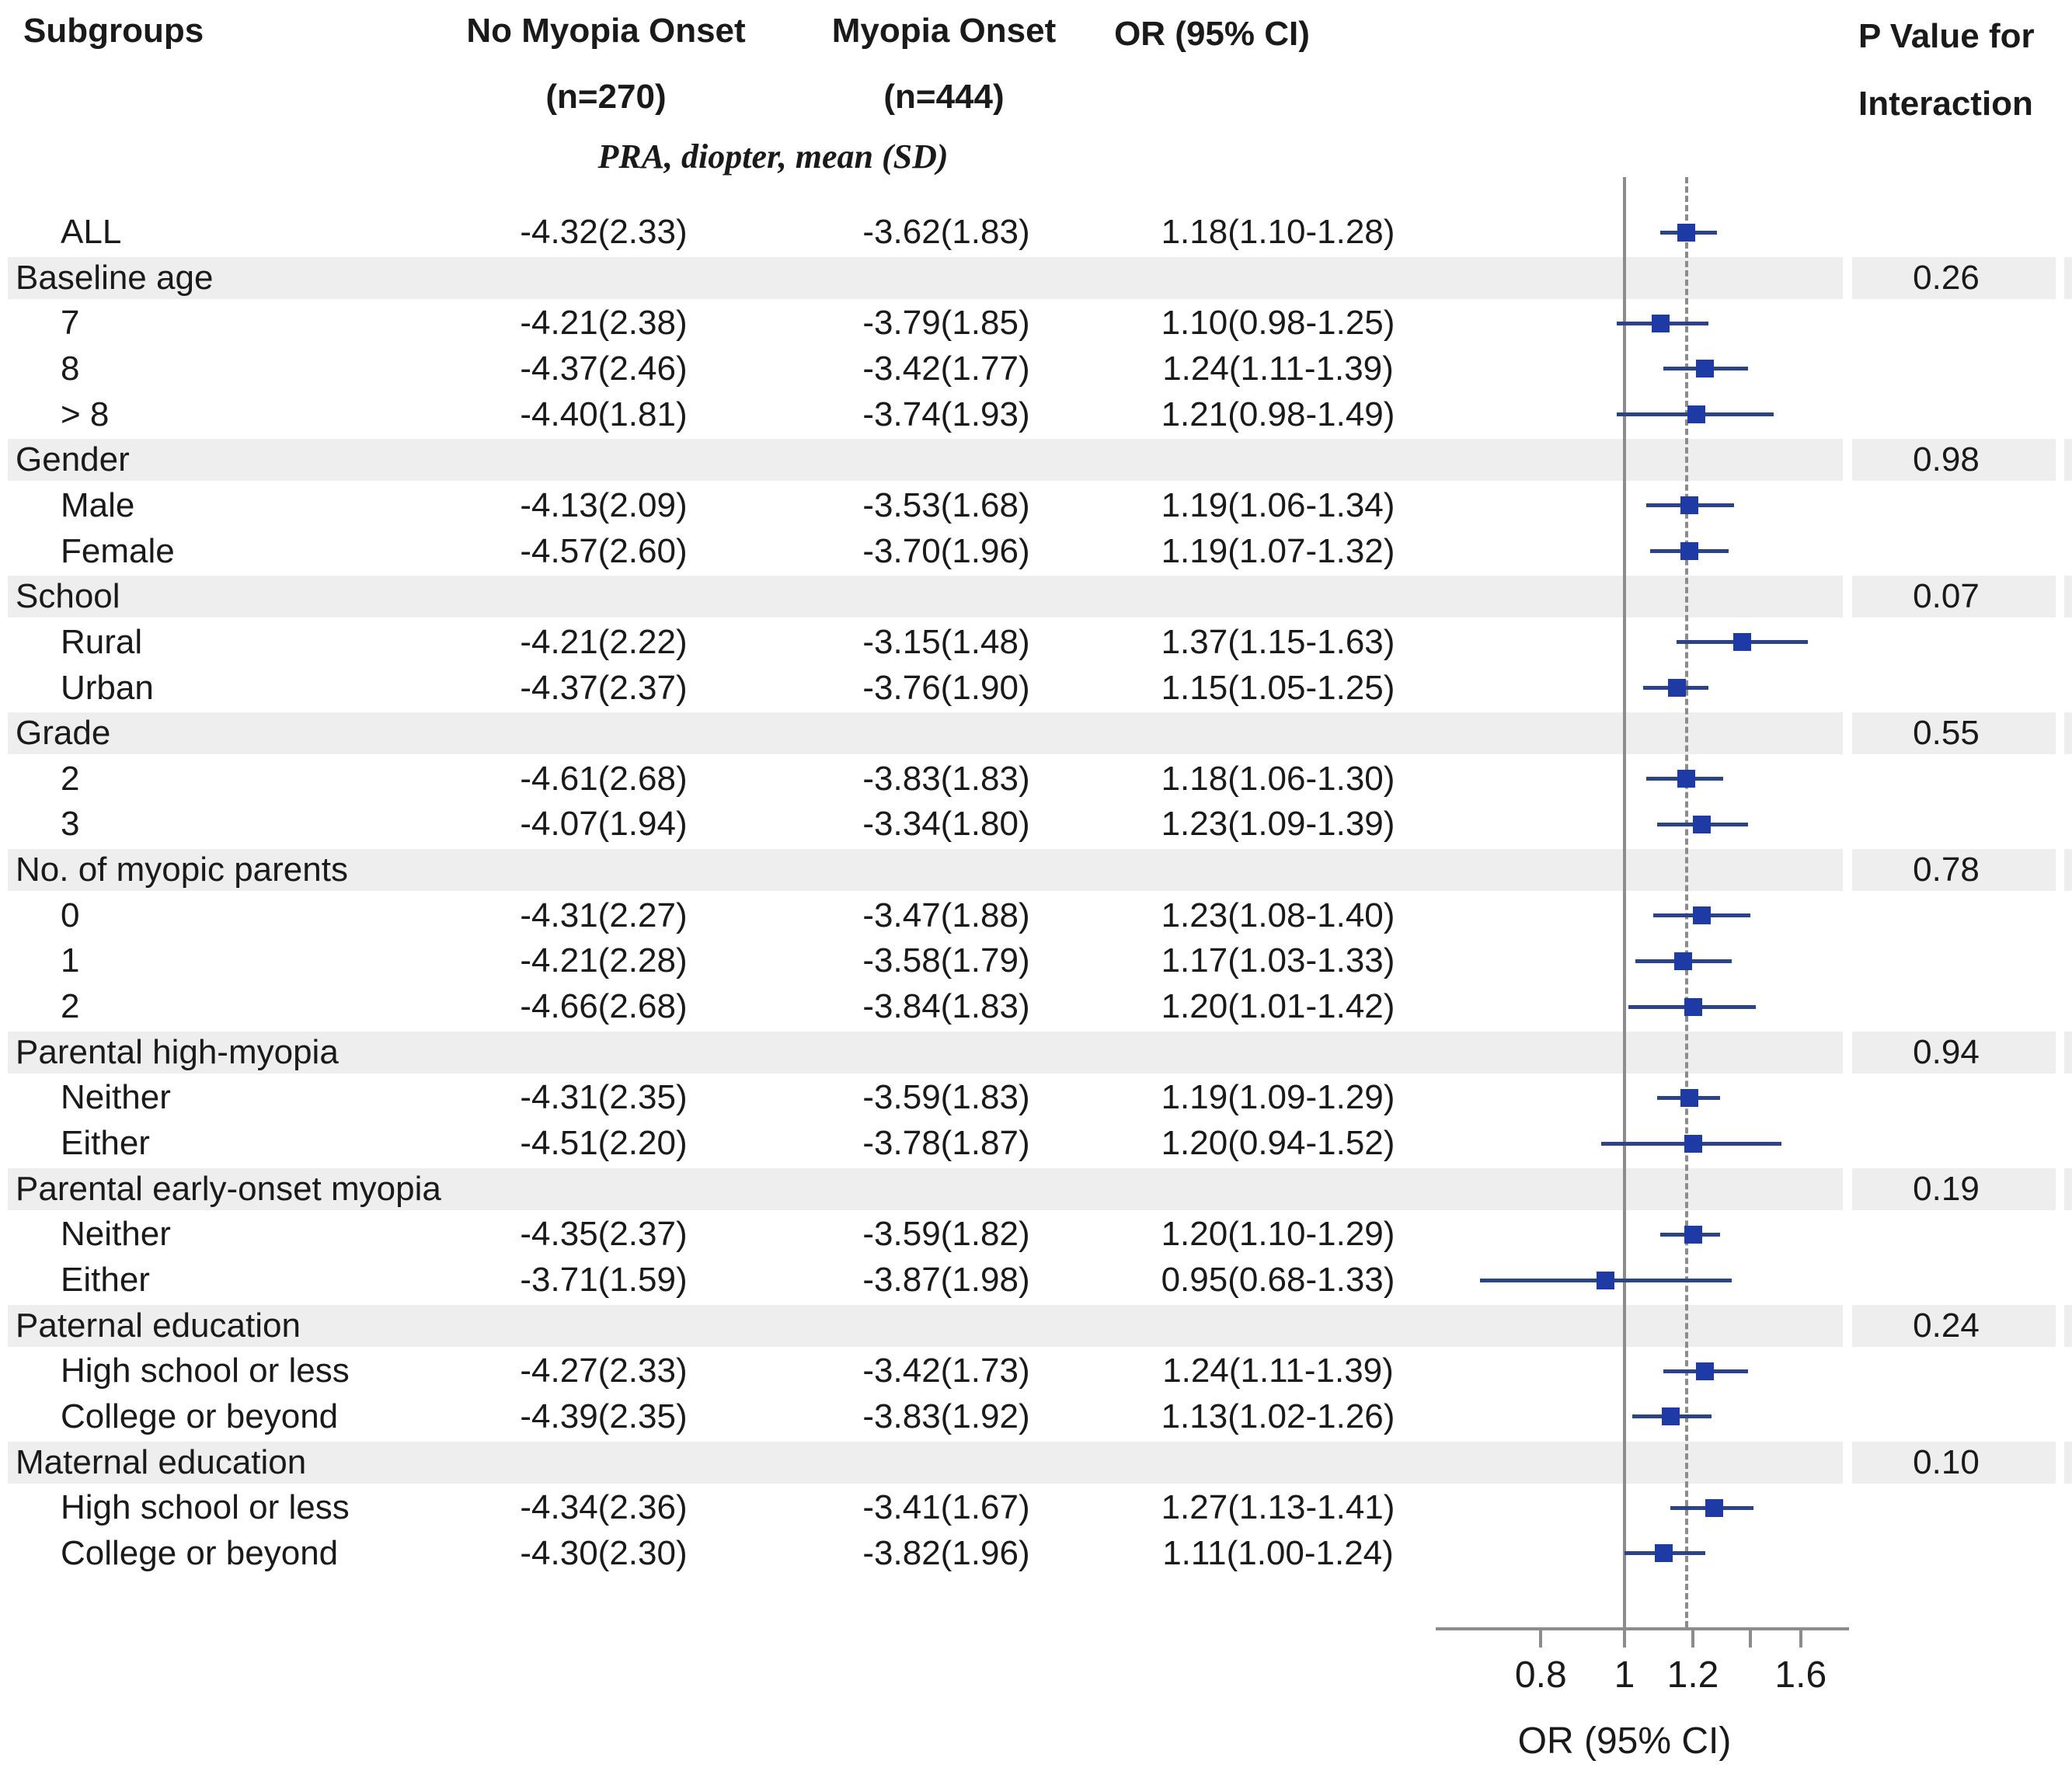 This screenshot has width=2072, height=1771. What do you see at coordinates (604, 1234) in the screenshot?
I see `cell-no-myopia-onset: -4.35(2.37)` at bounding box center [604, 1234].